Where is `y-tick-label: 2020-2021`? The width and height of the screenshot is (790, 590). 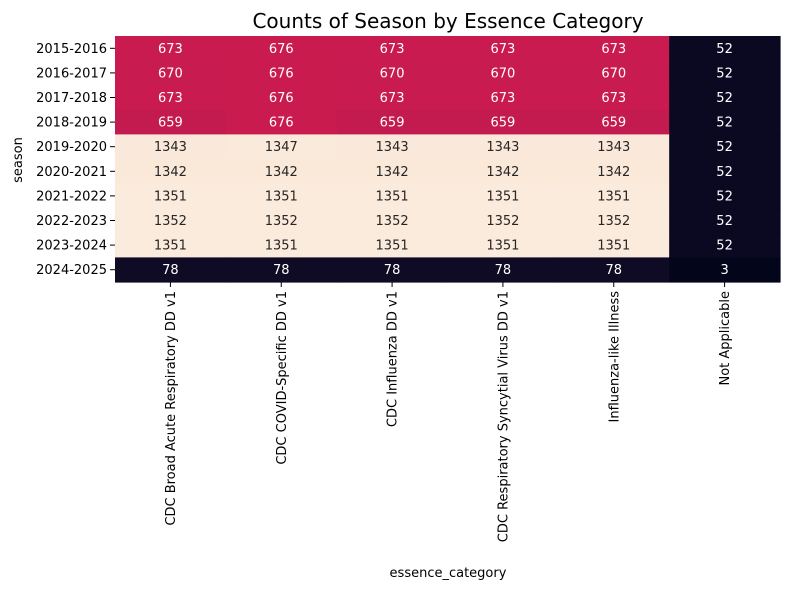 y-tick-label: 2020-2021 is located at coordinates (71, 172).